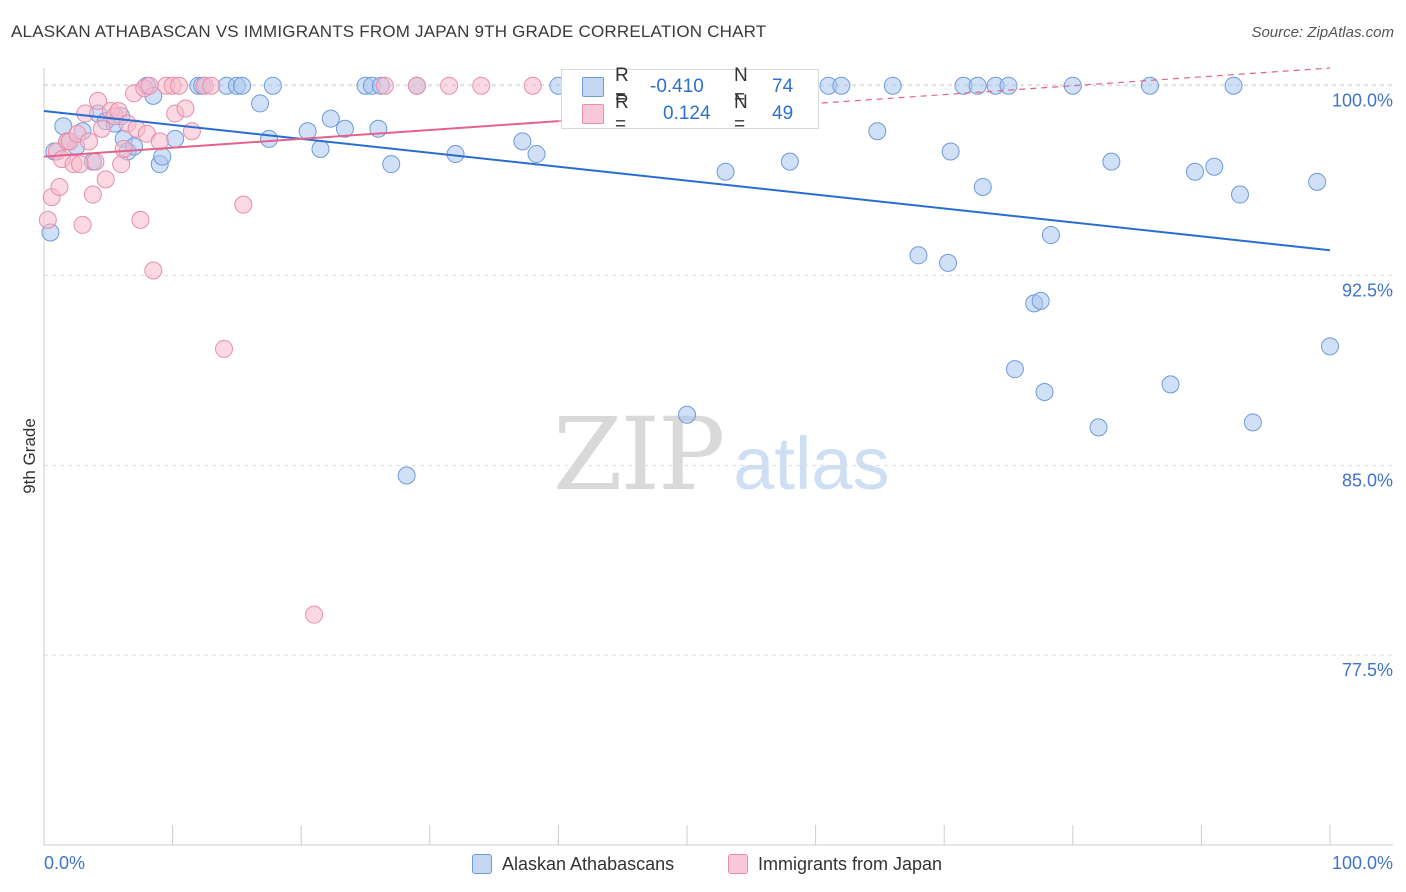  I want to click on stats-swatch-series-b, so click(593, 114).